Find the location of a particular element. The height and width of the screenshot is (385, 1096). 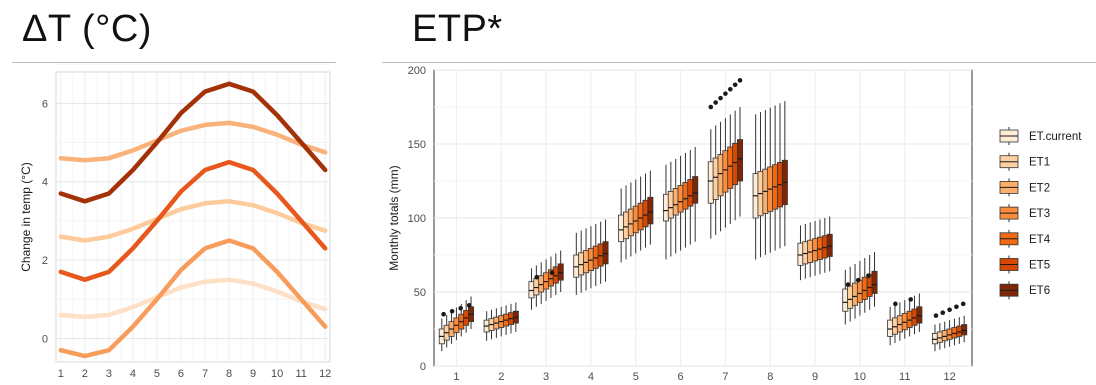

legend-entry: ET6 is located at coordinates (1025, 290).